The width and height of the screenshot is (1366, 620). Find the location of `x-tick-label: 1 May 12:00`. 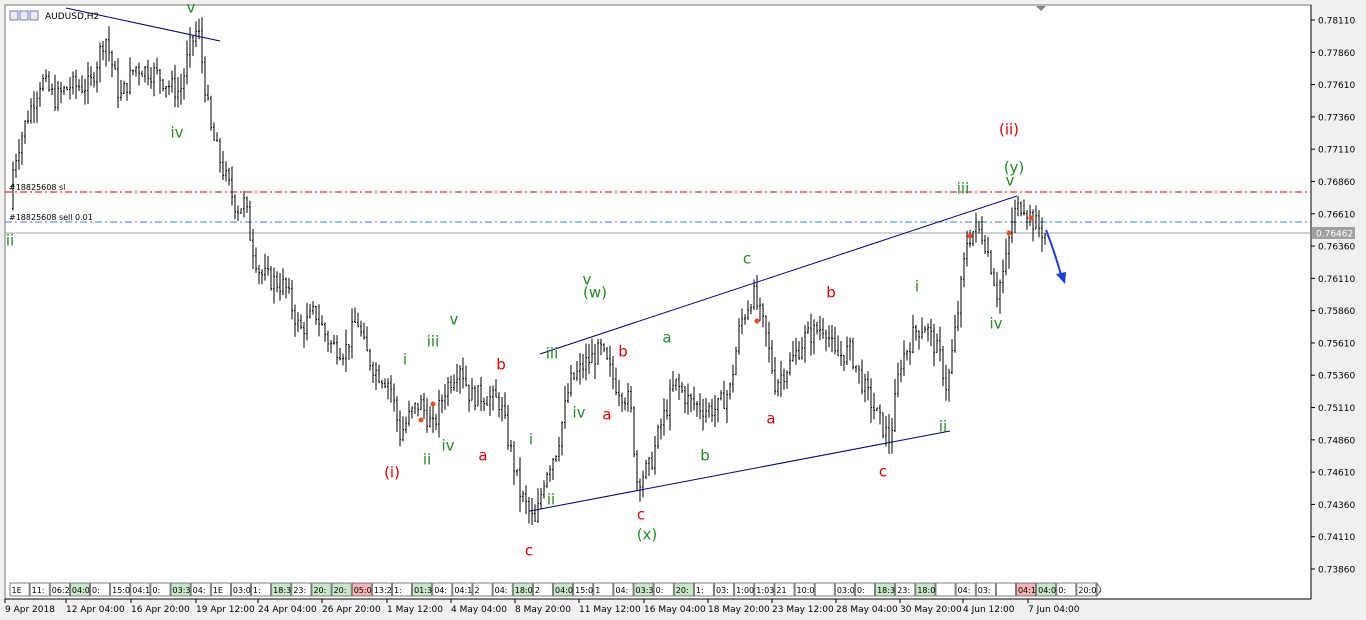

x-tick-label: 1 May 12:00 is located at coordinates (415, 610).